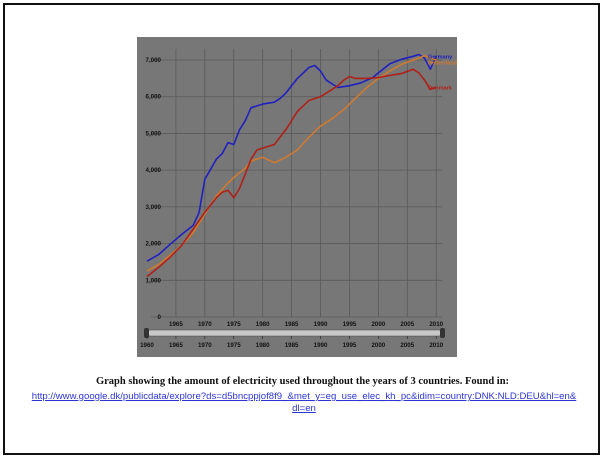 The image size is (607, 461). Describe the element at coordinates (147, 345) in the screenshot. I see `timeline-tick-label: 1960` at that location.